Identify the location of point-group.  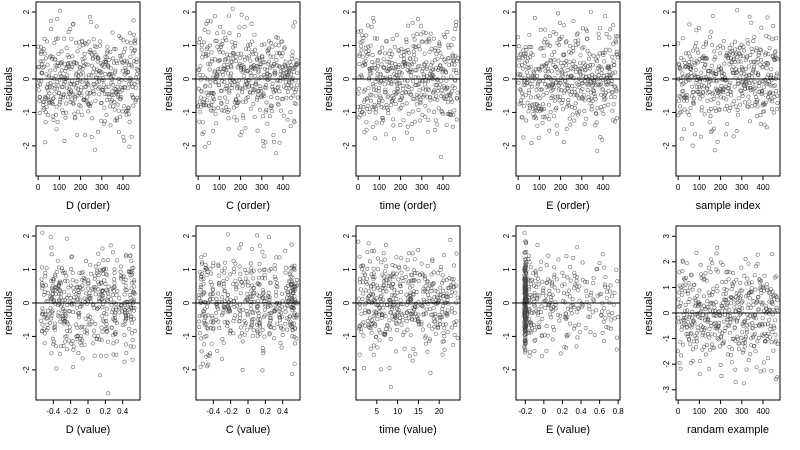
(568, 81).